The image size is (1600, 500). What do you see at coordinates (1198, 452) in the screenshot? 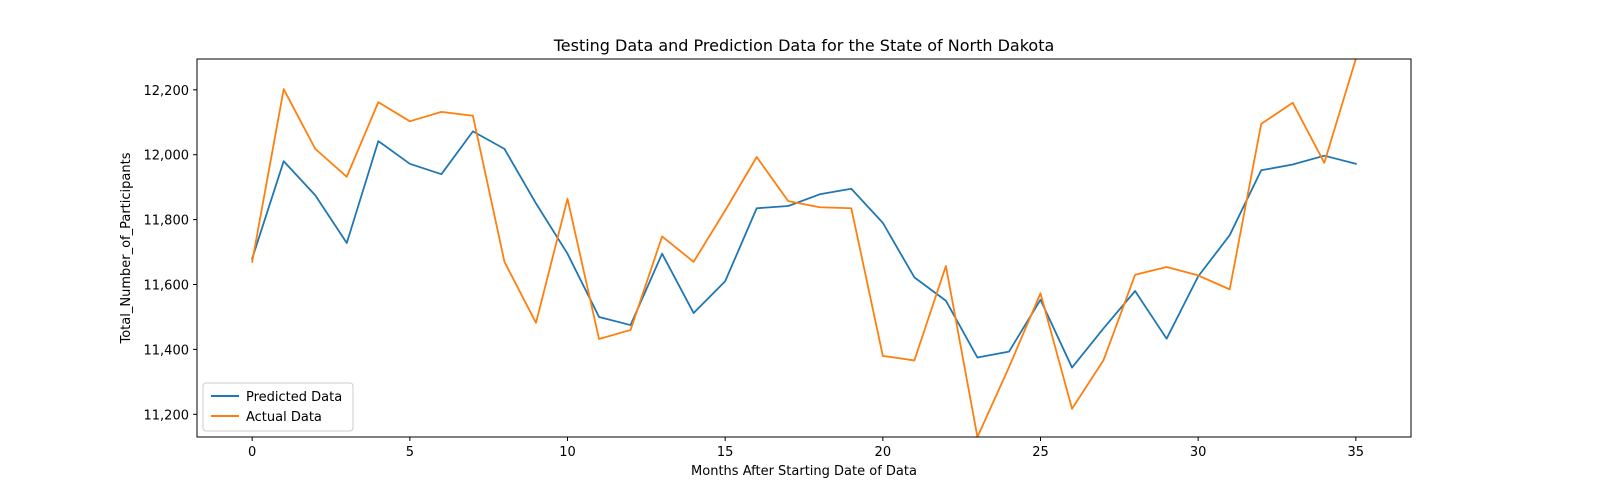
I see `x-tick-label: 30` at bounding box center [1198, 452].